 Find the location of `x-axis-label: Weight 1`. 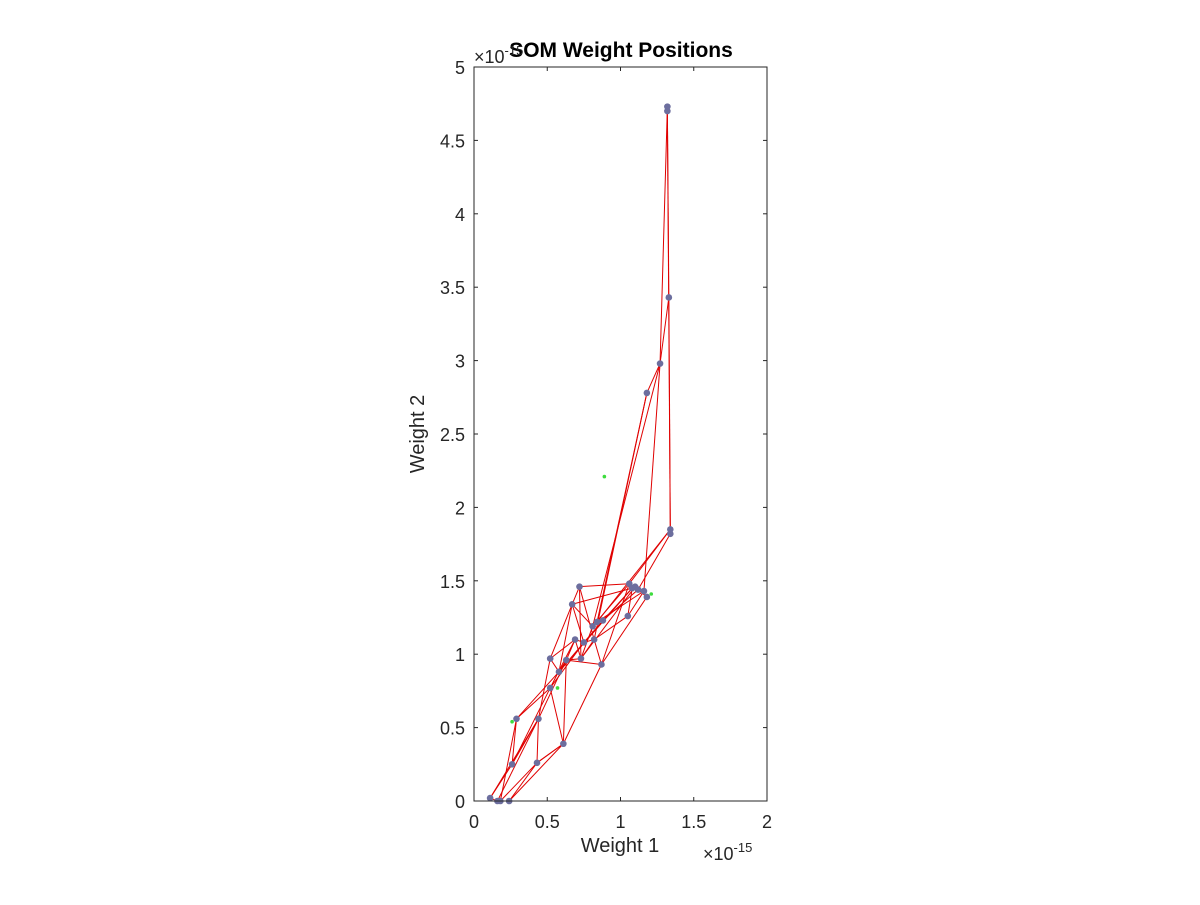

x-axis-label: Weight 1 is located at coordinates (620, 846).